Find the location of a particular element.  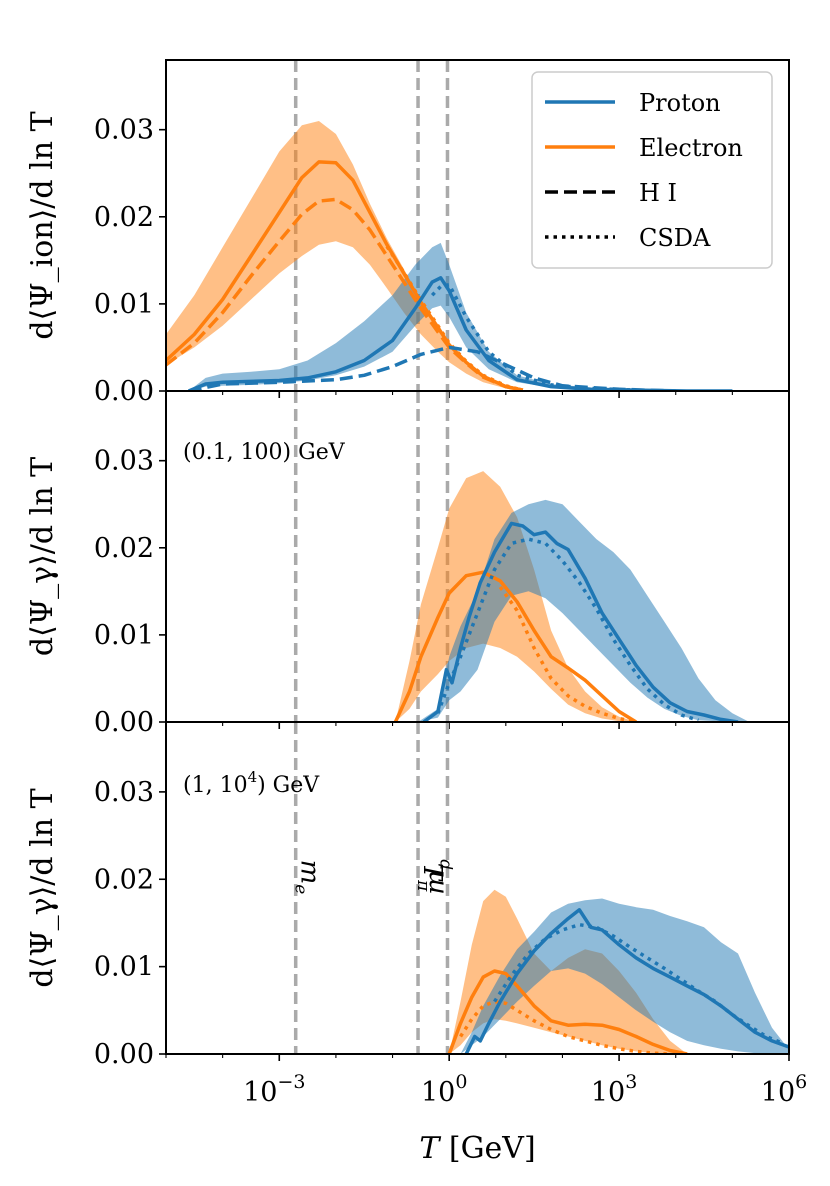

legend-label-2: H I is located at coordinates (658, 193).